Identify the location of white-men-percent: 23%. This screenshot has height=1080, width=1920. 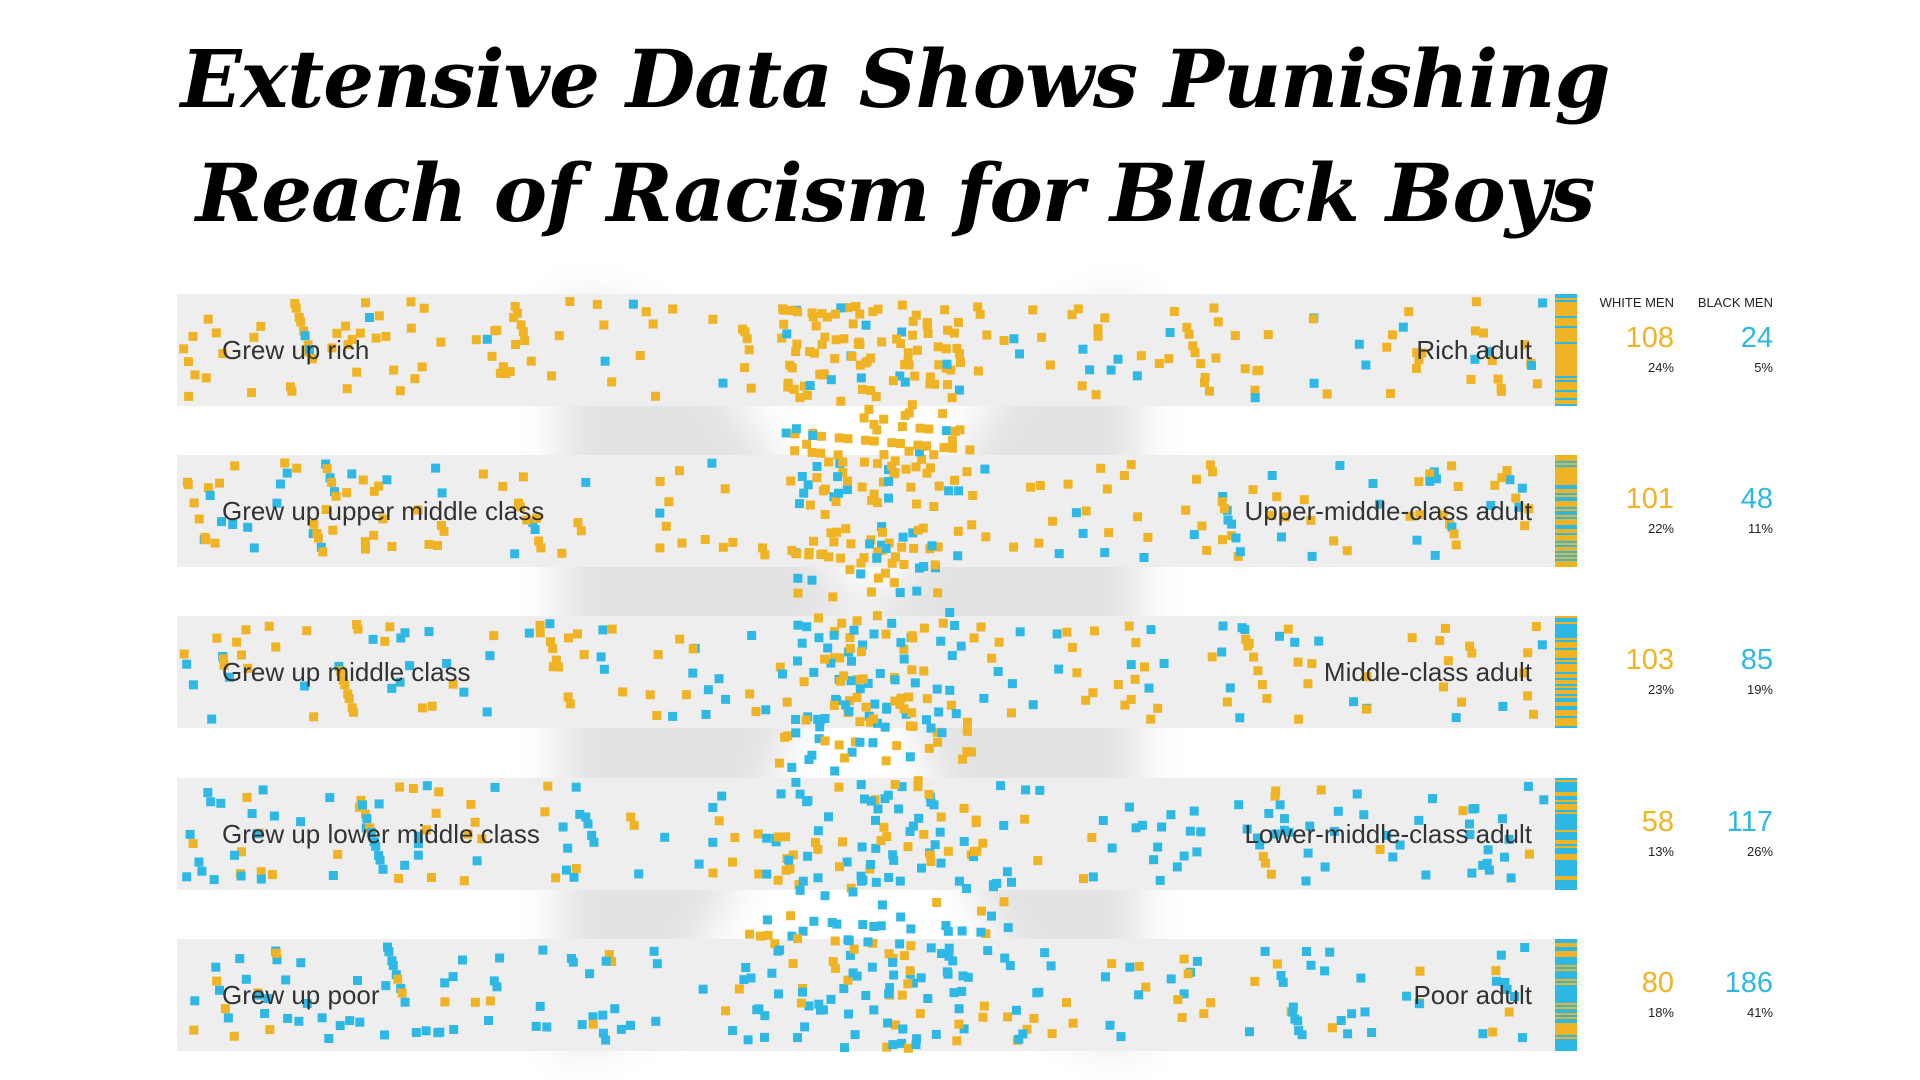
(1661, 689).